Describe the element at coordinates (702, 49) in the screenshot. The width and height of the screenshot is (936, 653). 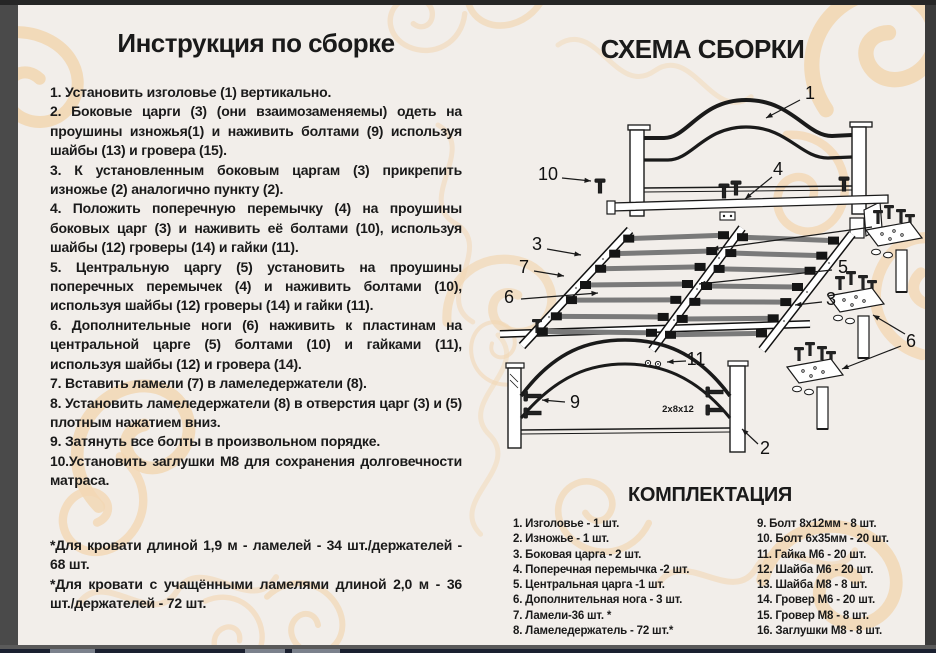
I see `schema-title: СХЕМА СБОРКИ` at that location.